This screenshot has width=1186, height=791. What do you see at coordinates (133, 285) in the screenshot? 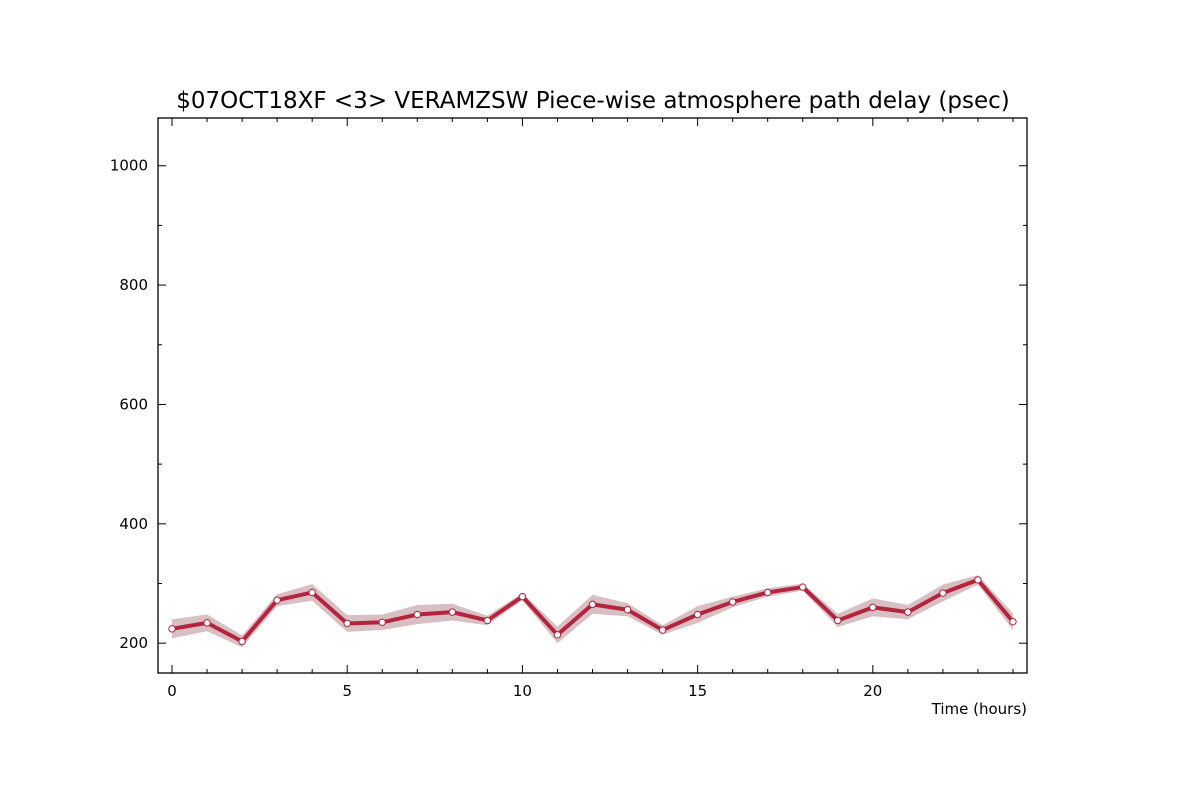
I see `y-tick-label: 800` at bounding box center [133, 285].